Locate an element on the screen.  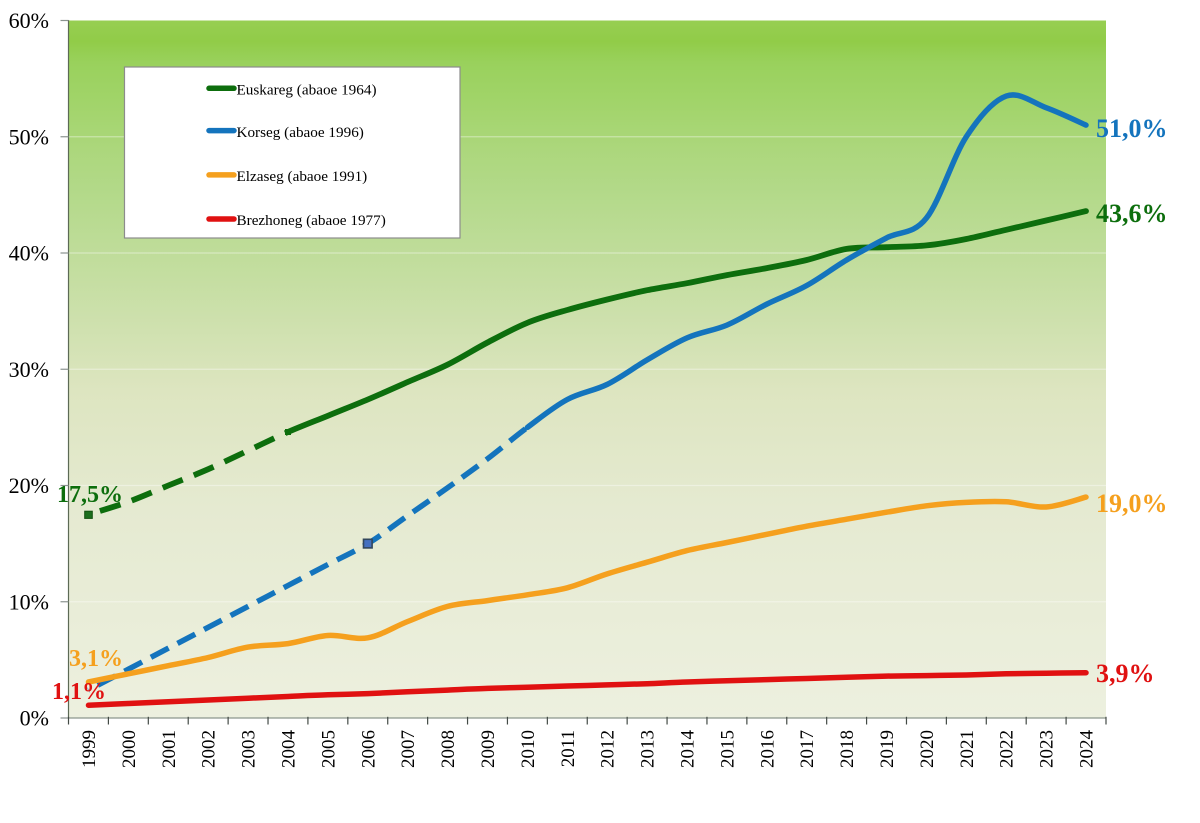
svg-text: Korseg (abaoe 1996) is located at coordinates (300, 132).